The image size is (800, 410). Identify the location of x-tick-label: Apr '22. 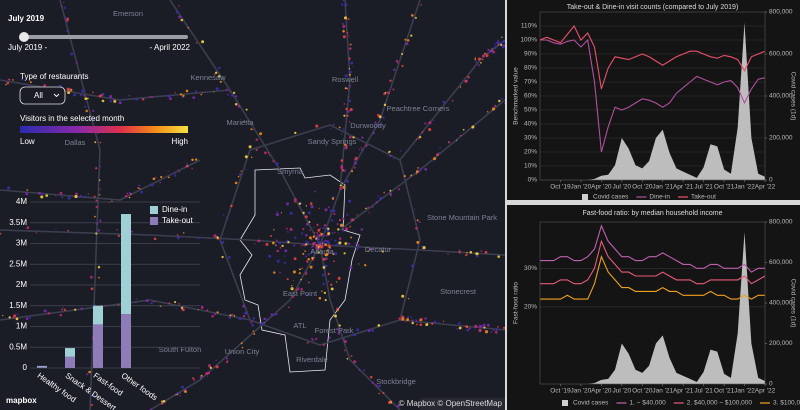
(765, 391).